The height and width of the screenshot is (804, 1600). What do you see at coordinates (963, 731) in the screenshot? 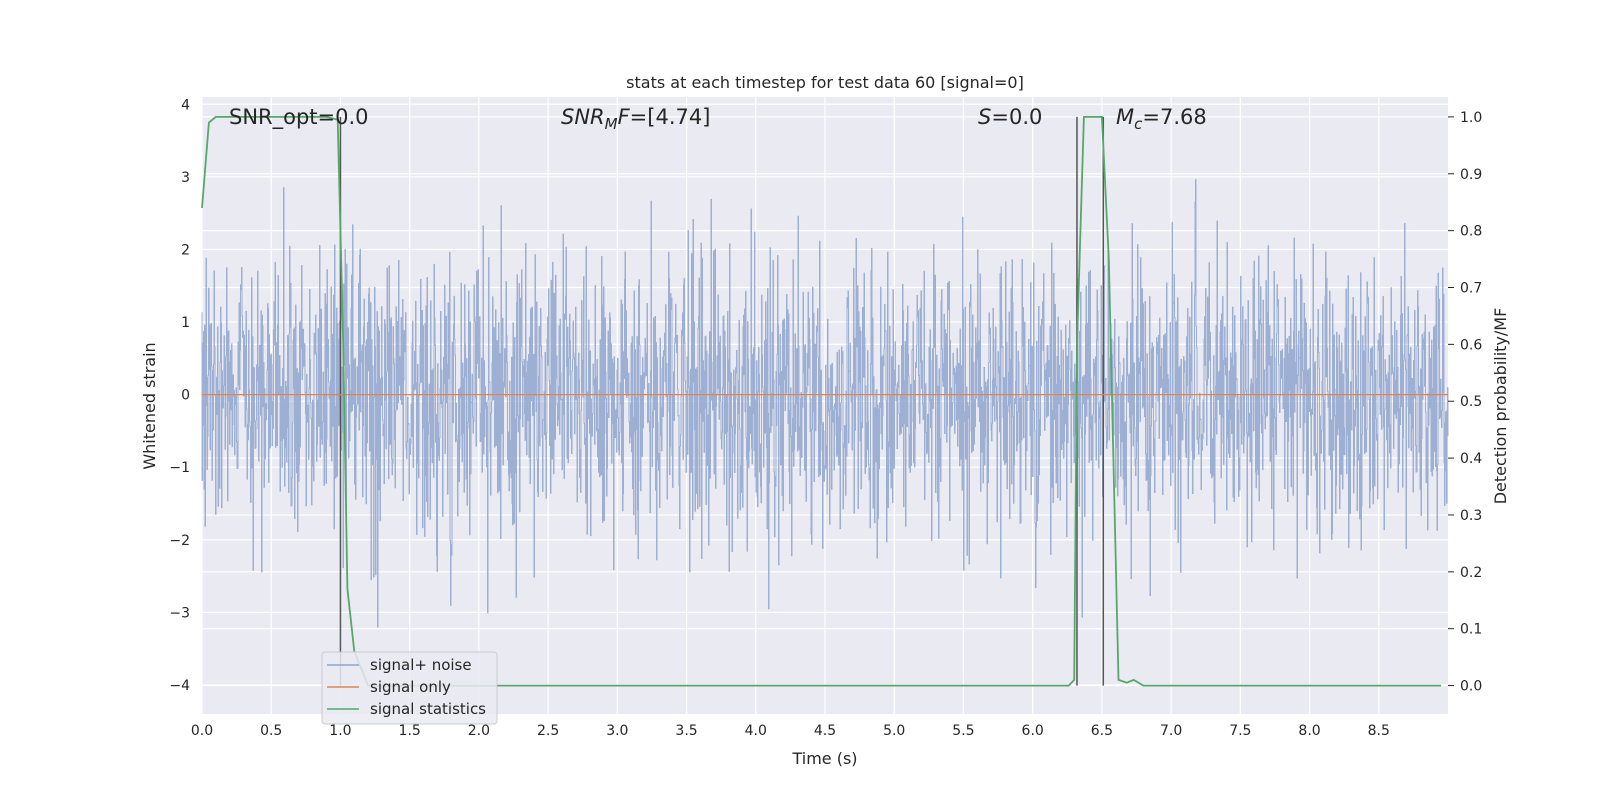
I see `x-tick-label: 5.5` at bounding box center [963, 731].